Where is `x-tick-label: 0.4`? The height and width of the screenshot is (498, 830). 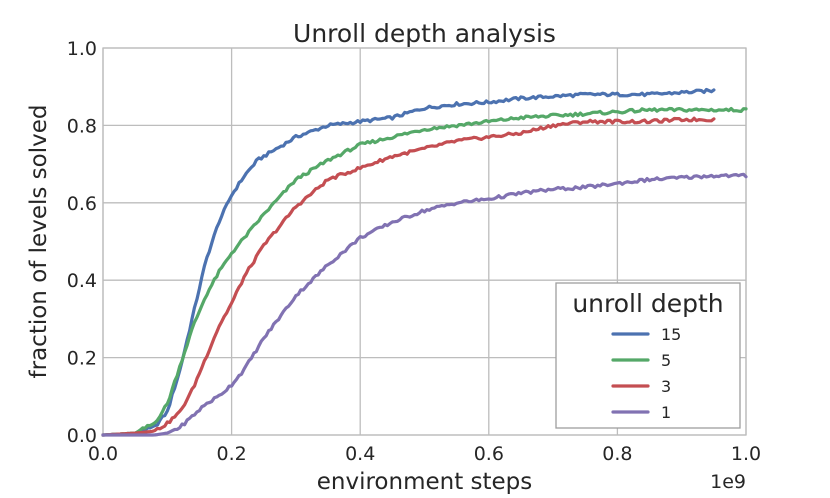
x-tick-label: 0.4 is located at coordinates (360, 454).